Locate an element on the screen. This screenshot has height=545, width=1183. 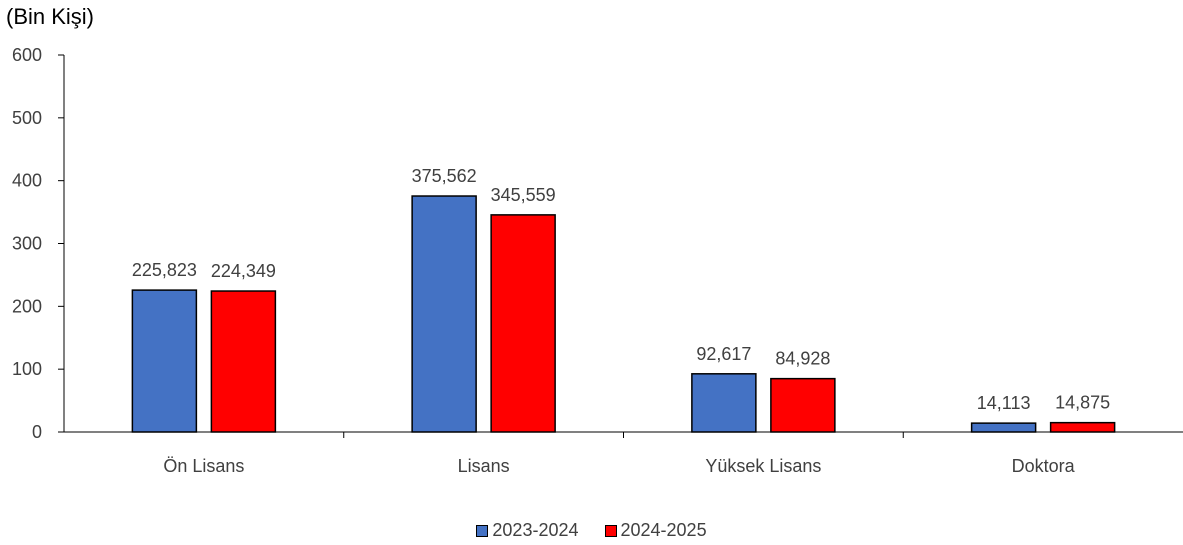
y-tick-label: 0 is located at coordinates (37, 432).